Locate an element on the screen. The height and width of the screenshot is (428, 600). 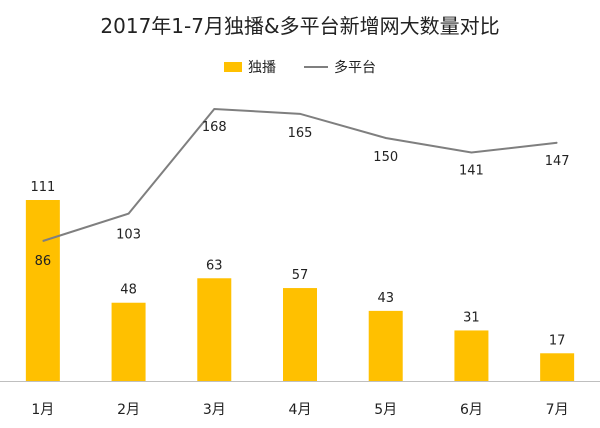
legend-item-line: 多平台 is located at coordinates (340, 67).